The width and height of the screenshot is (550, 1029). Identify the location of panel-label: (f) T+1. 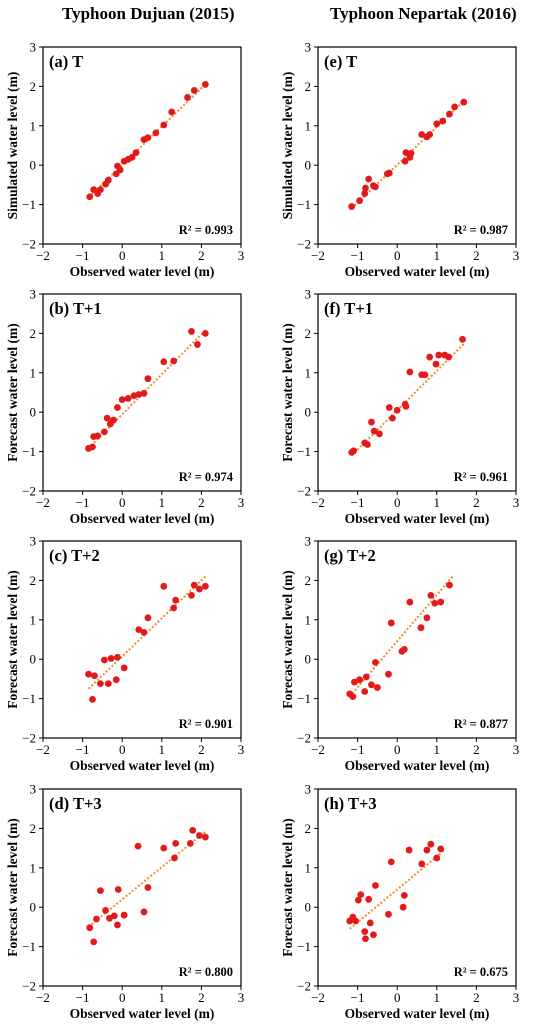
(348, 308).